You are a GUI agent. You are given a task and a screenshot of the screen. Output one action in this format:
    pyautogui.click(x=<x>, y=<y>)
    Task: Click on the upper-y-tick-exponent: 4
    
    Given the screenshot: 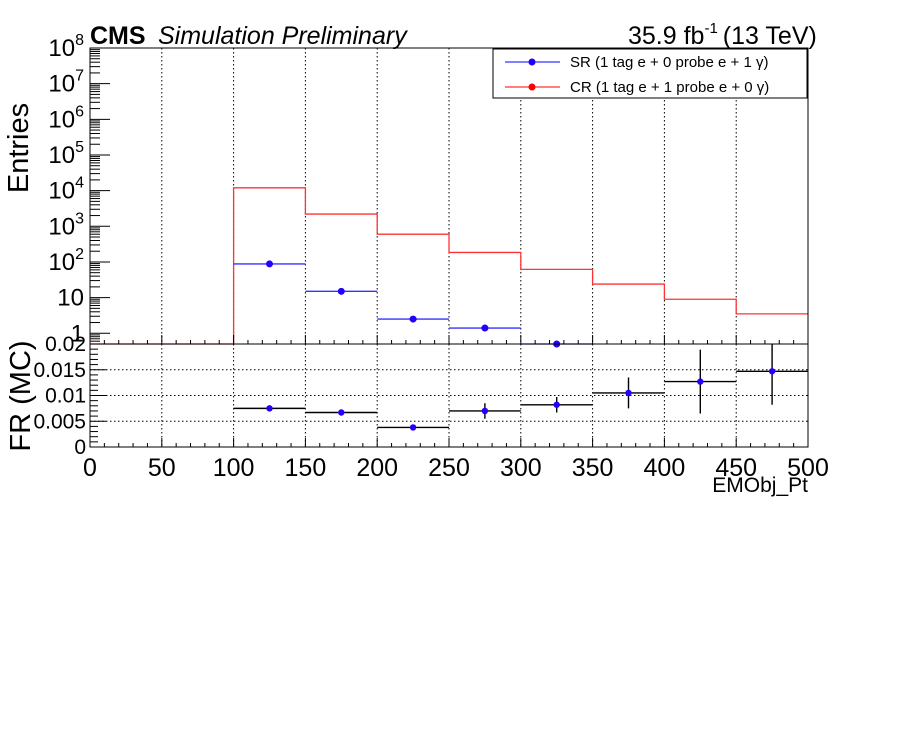 What is the action you would take?
    pyautogui.click(x=79, y=183)
    